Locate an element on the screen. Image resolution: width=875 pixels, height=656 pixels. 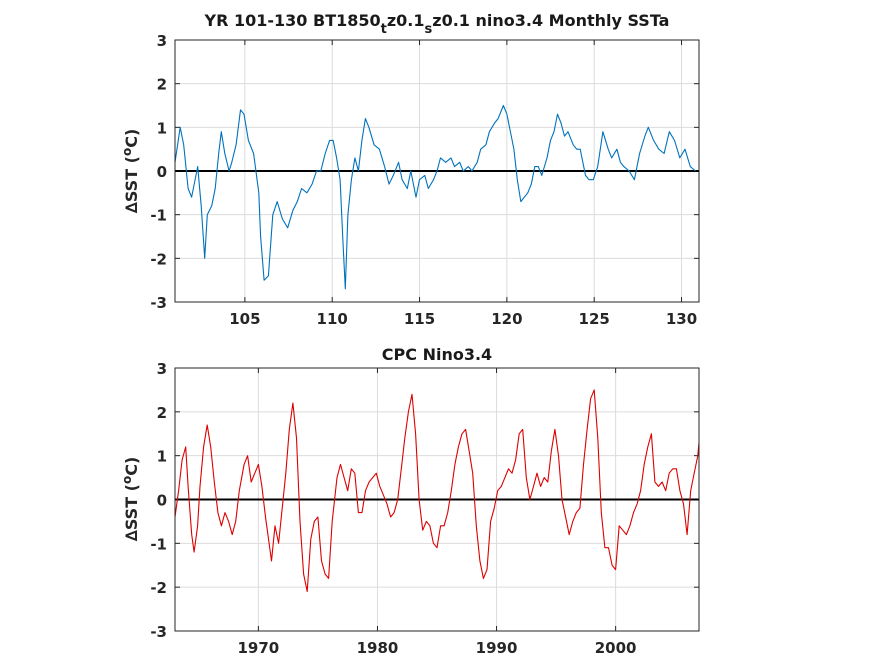
x-tick-label: 110 is located at coordinates (332, 319).